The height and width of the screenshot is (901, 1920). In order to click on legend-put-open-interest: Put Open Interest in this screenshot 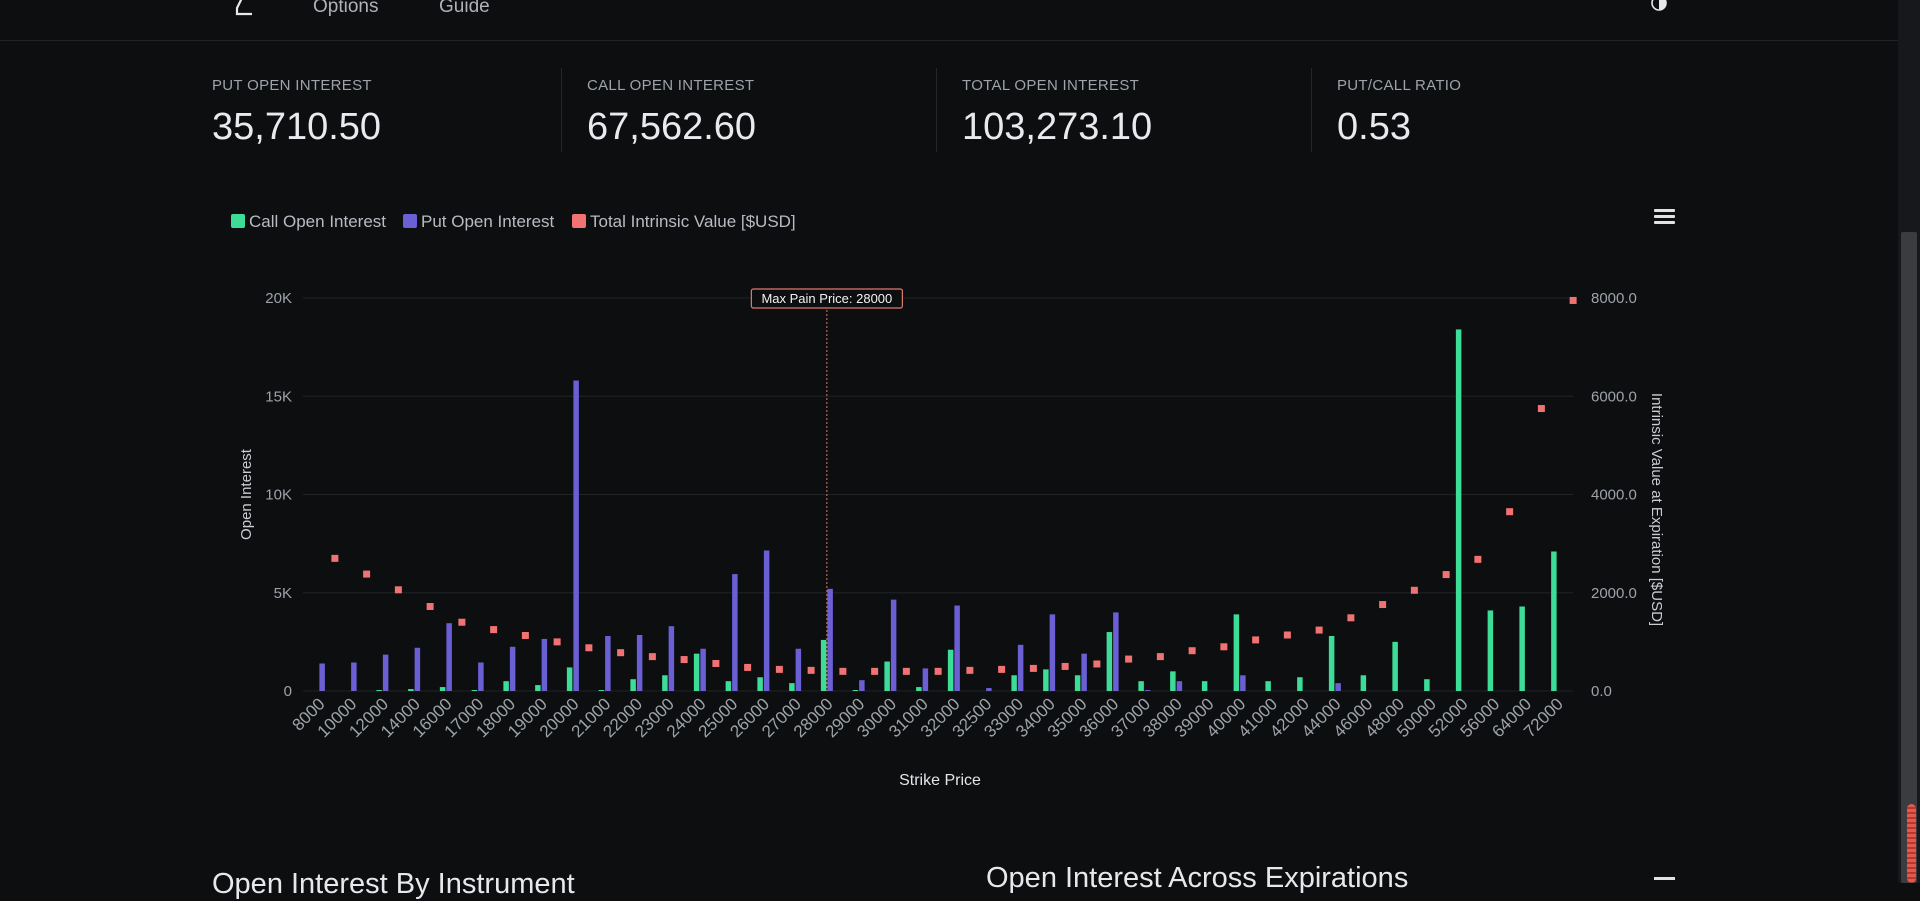, I will do `click(478, 222)`.